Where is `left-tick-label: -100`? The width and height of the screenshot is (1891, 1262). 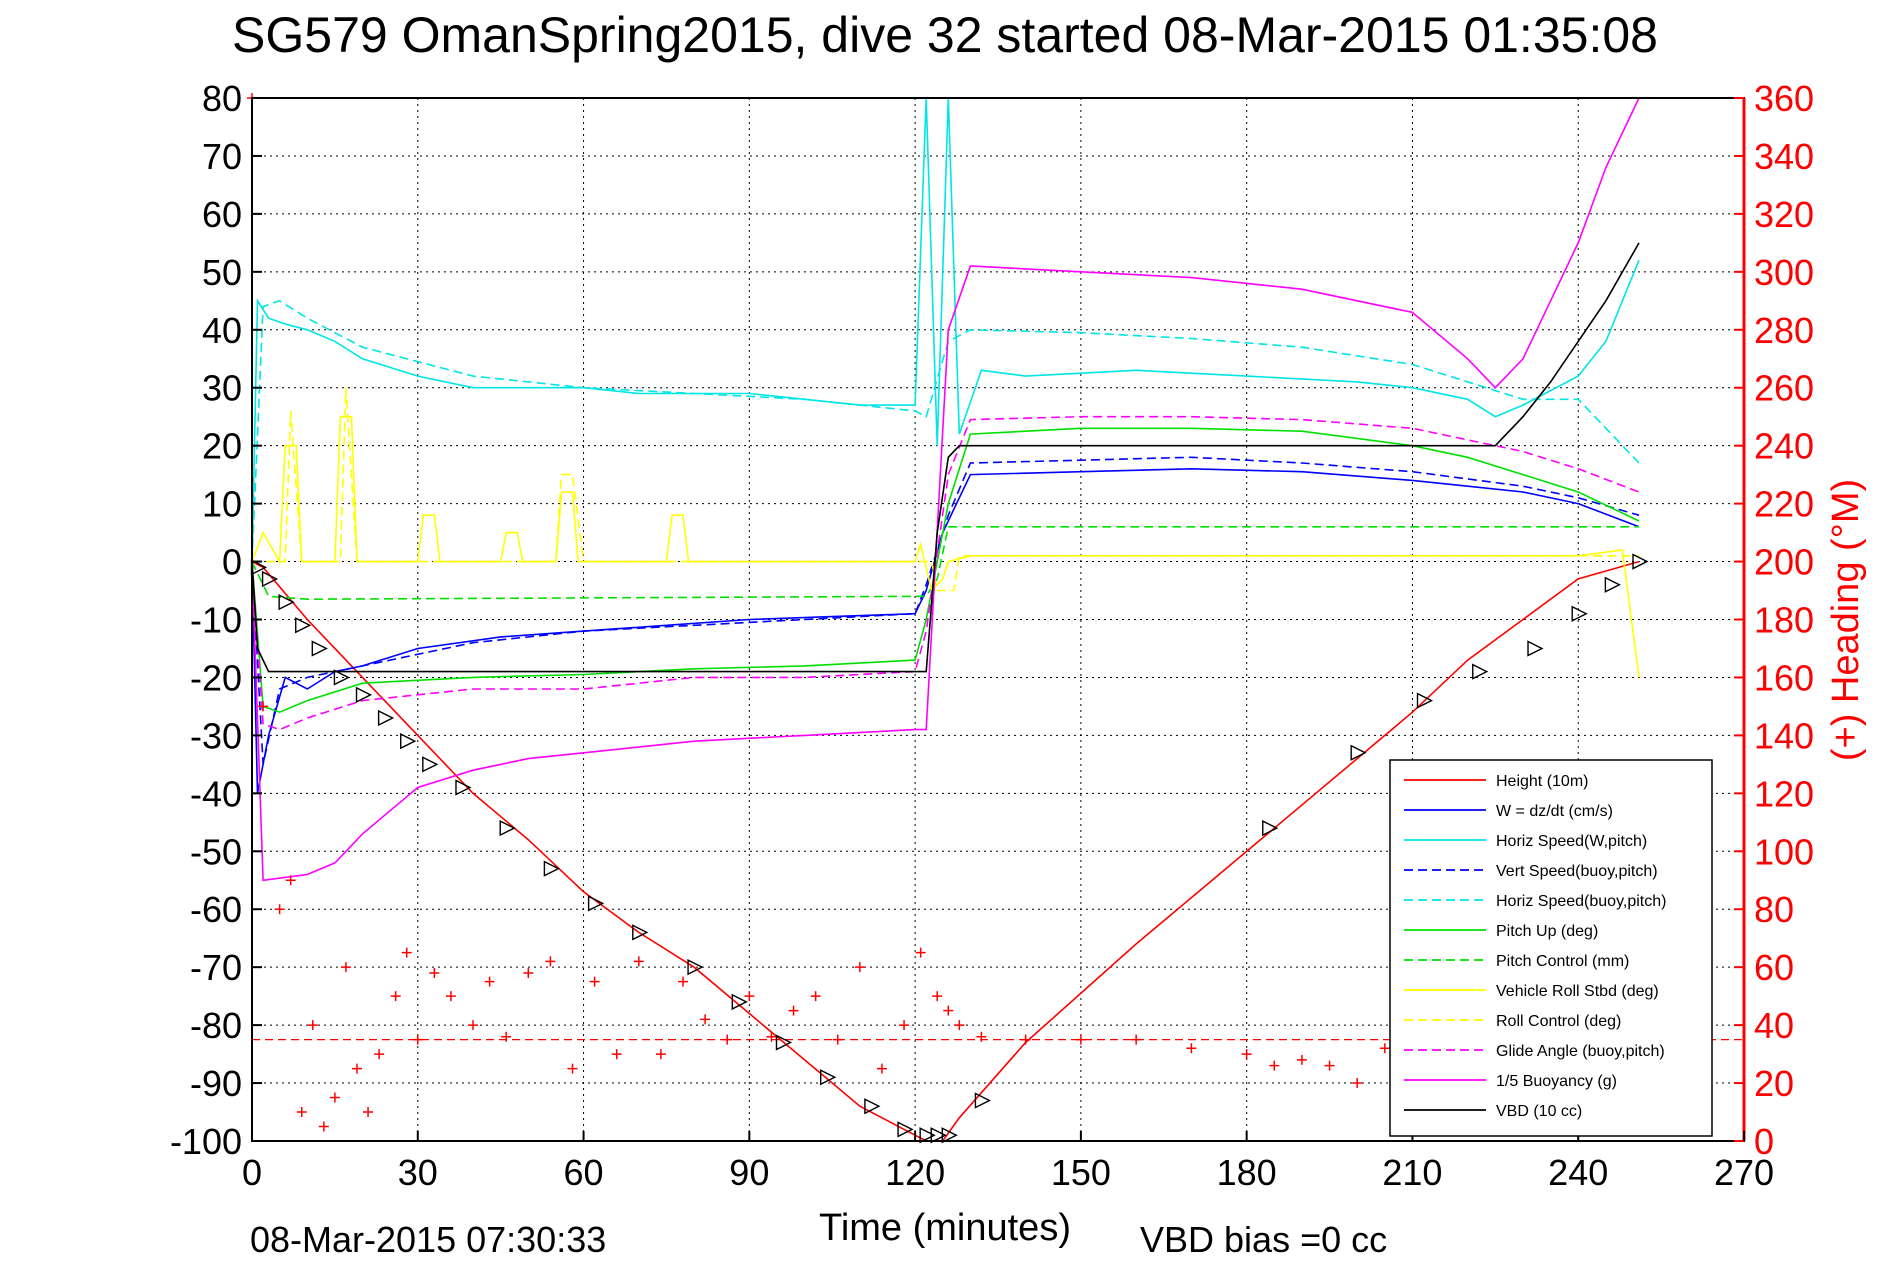
left-tick-label: -100 is located at coordinates (206, 1141).